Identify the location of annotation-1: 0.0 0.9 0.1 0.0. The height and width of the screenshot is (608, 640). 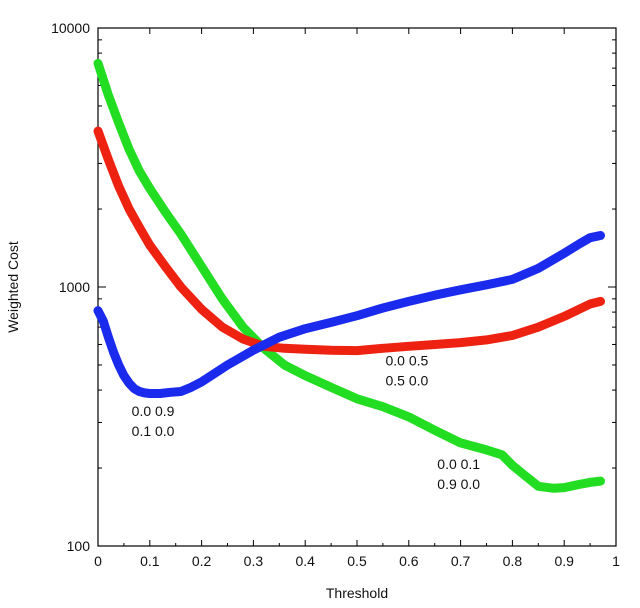
(153, 421).